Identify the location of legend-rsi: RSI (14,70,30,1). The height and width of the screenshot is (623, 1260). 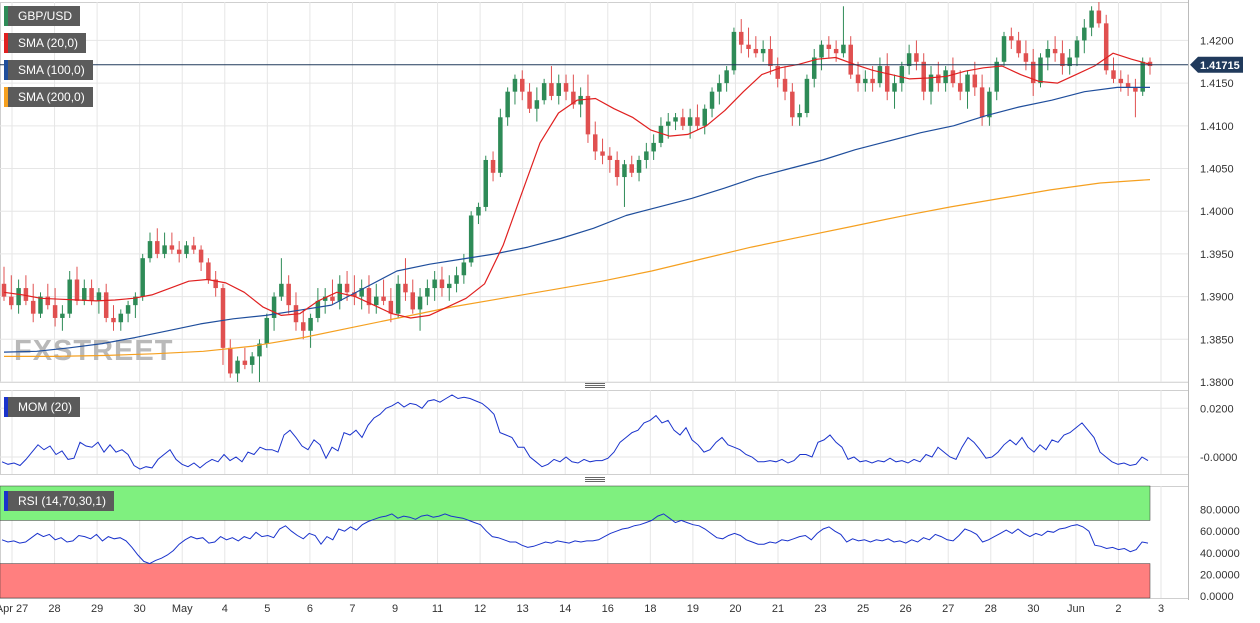
(59, 501).